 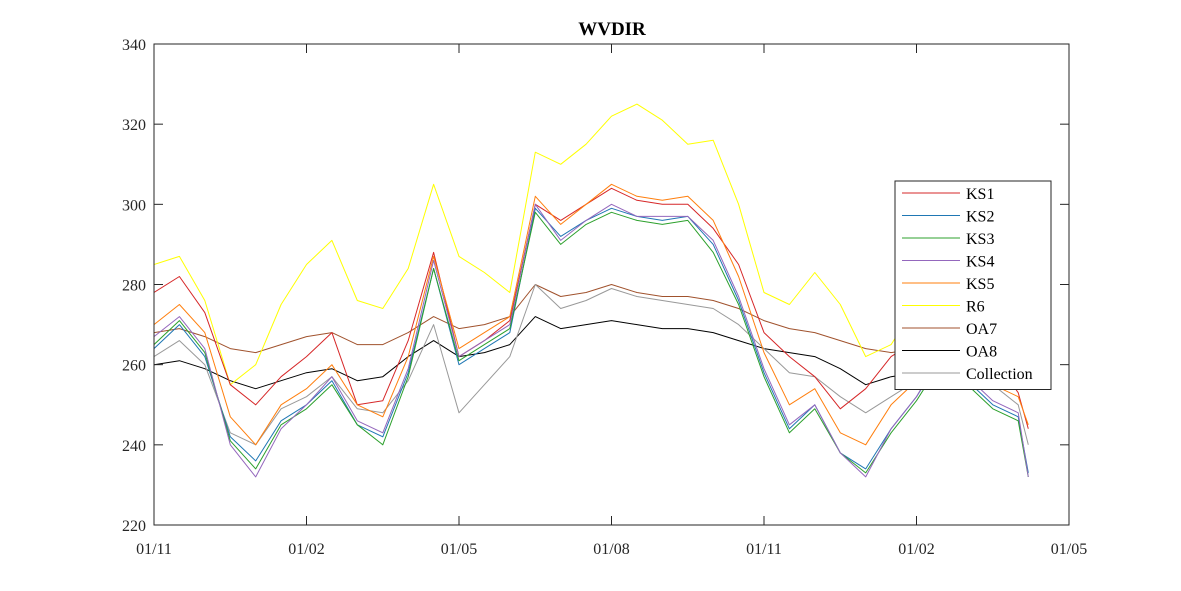 I want to click on y-tick-label: 320, so click(x=134, y=125).